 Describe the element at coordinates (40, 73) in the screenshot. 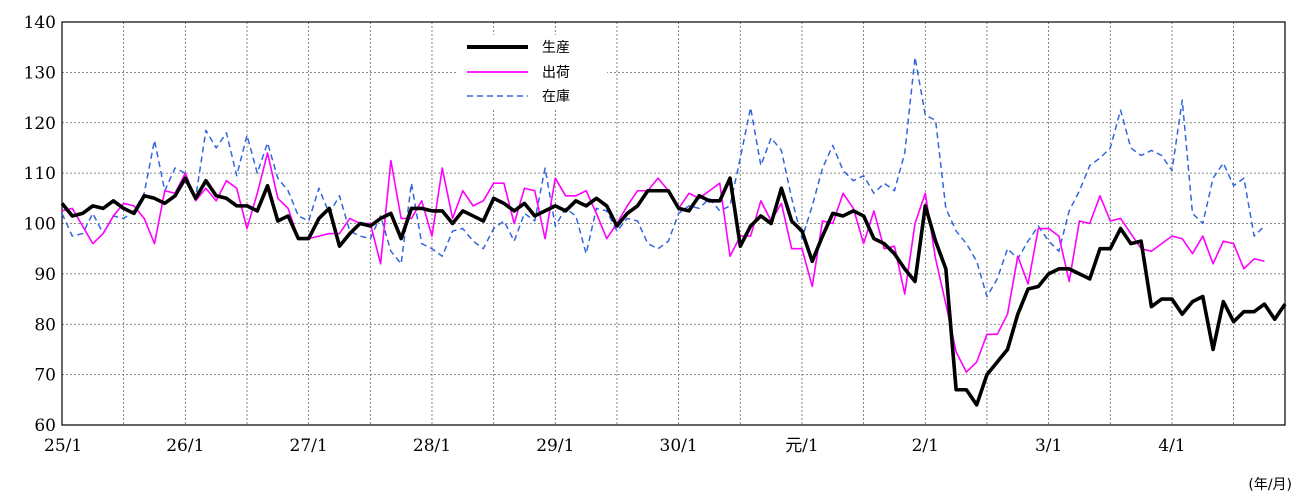

I see `y-tick-label: 130` at that location.